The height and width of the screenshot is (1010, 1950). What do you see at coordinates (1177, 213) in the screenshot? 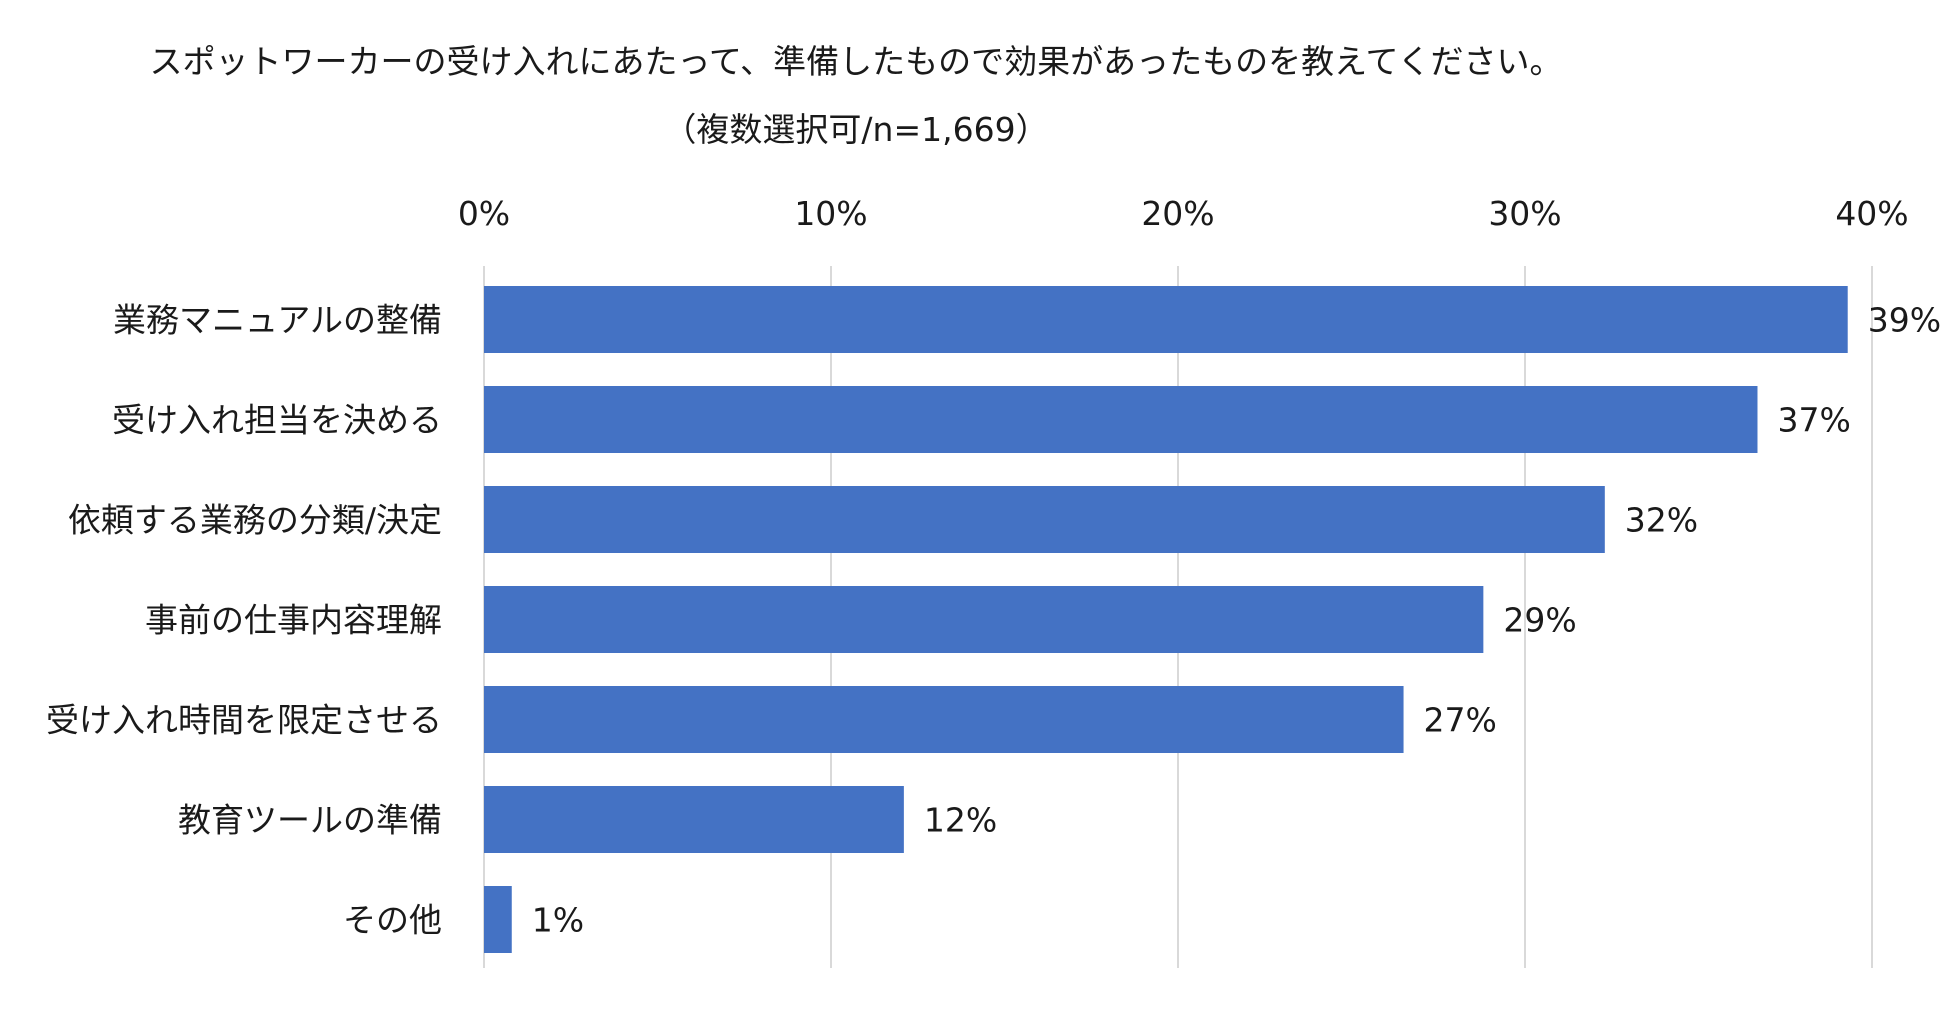
I see `x-tick-label: 20%` at bounding box center [1177, 213].